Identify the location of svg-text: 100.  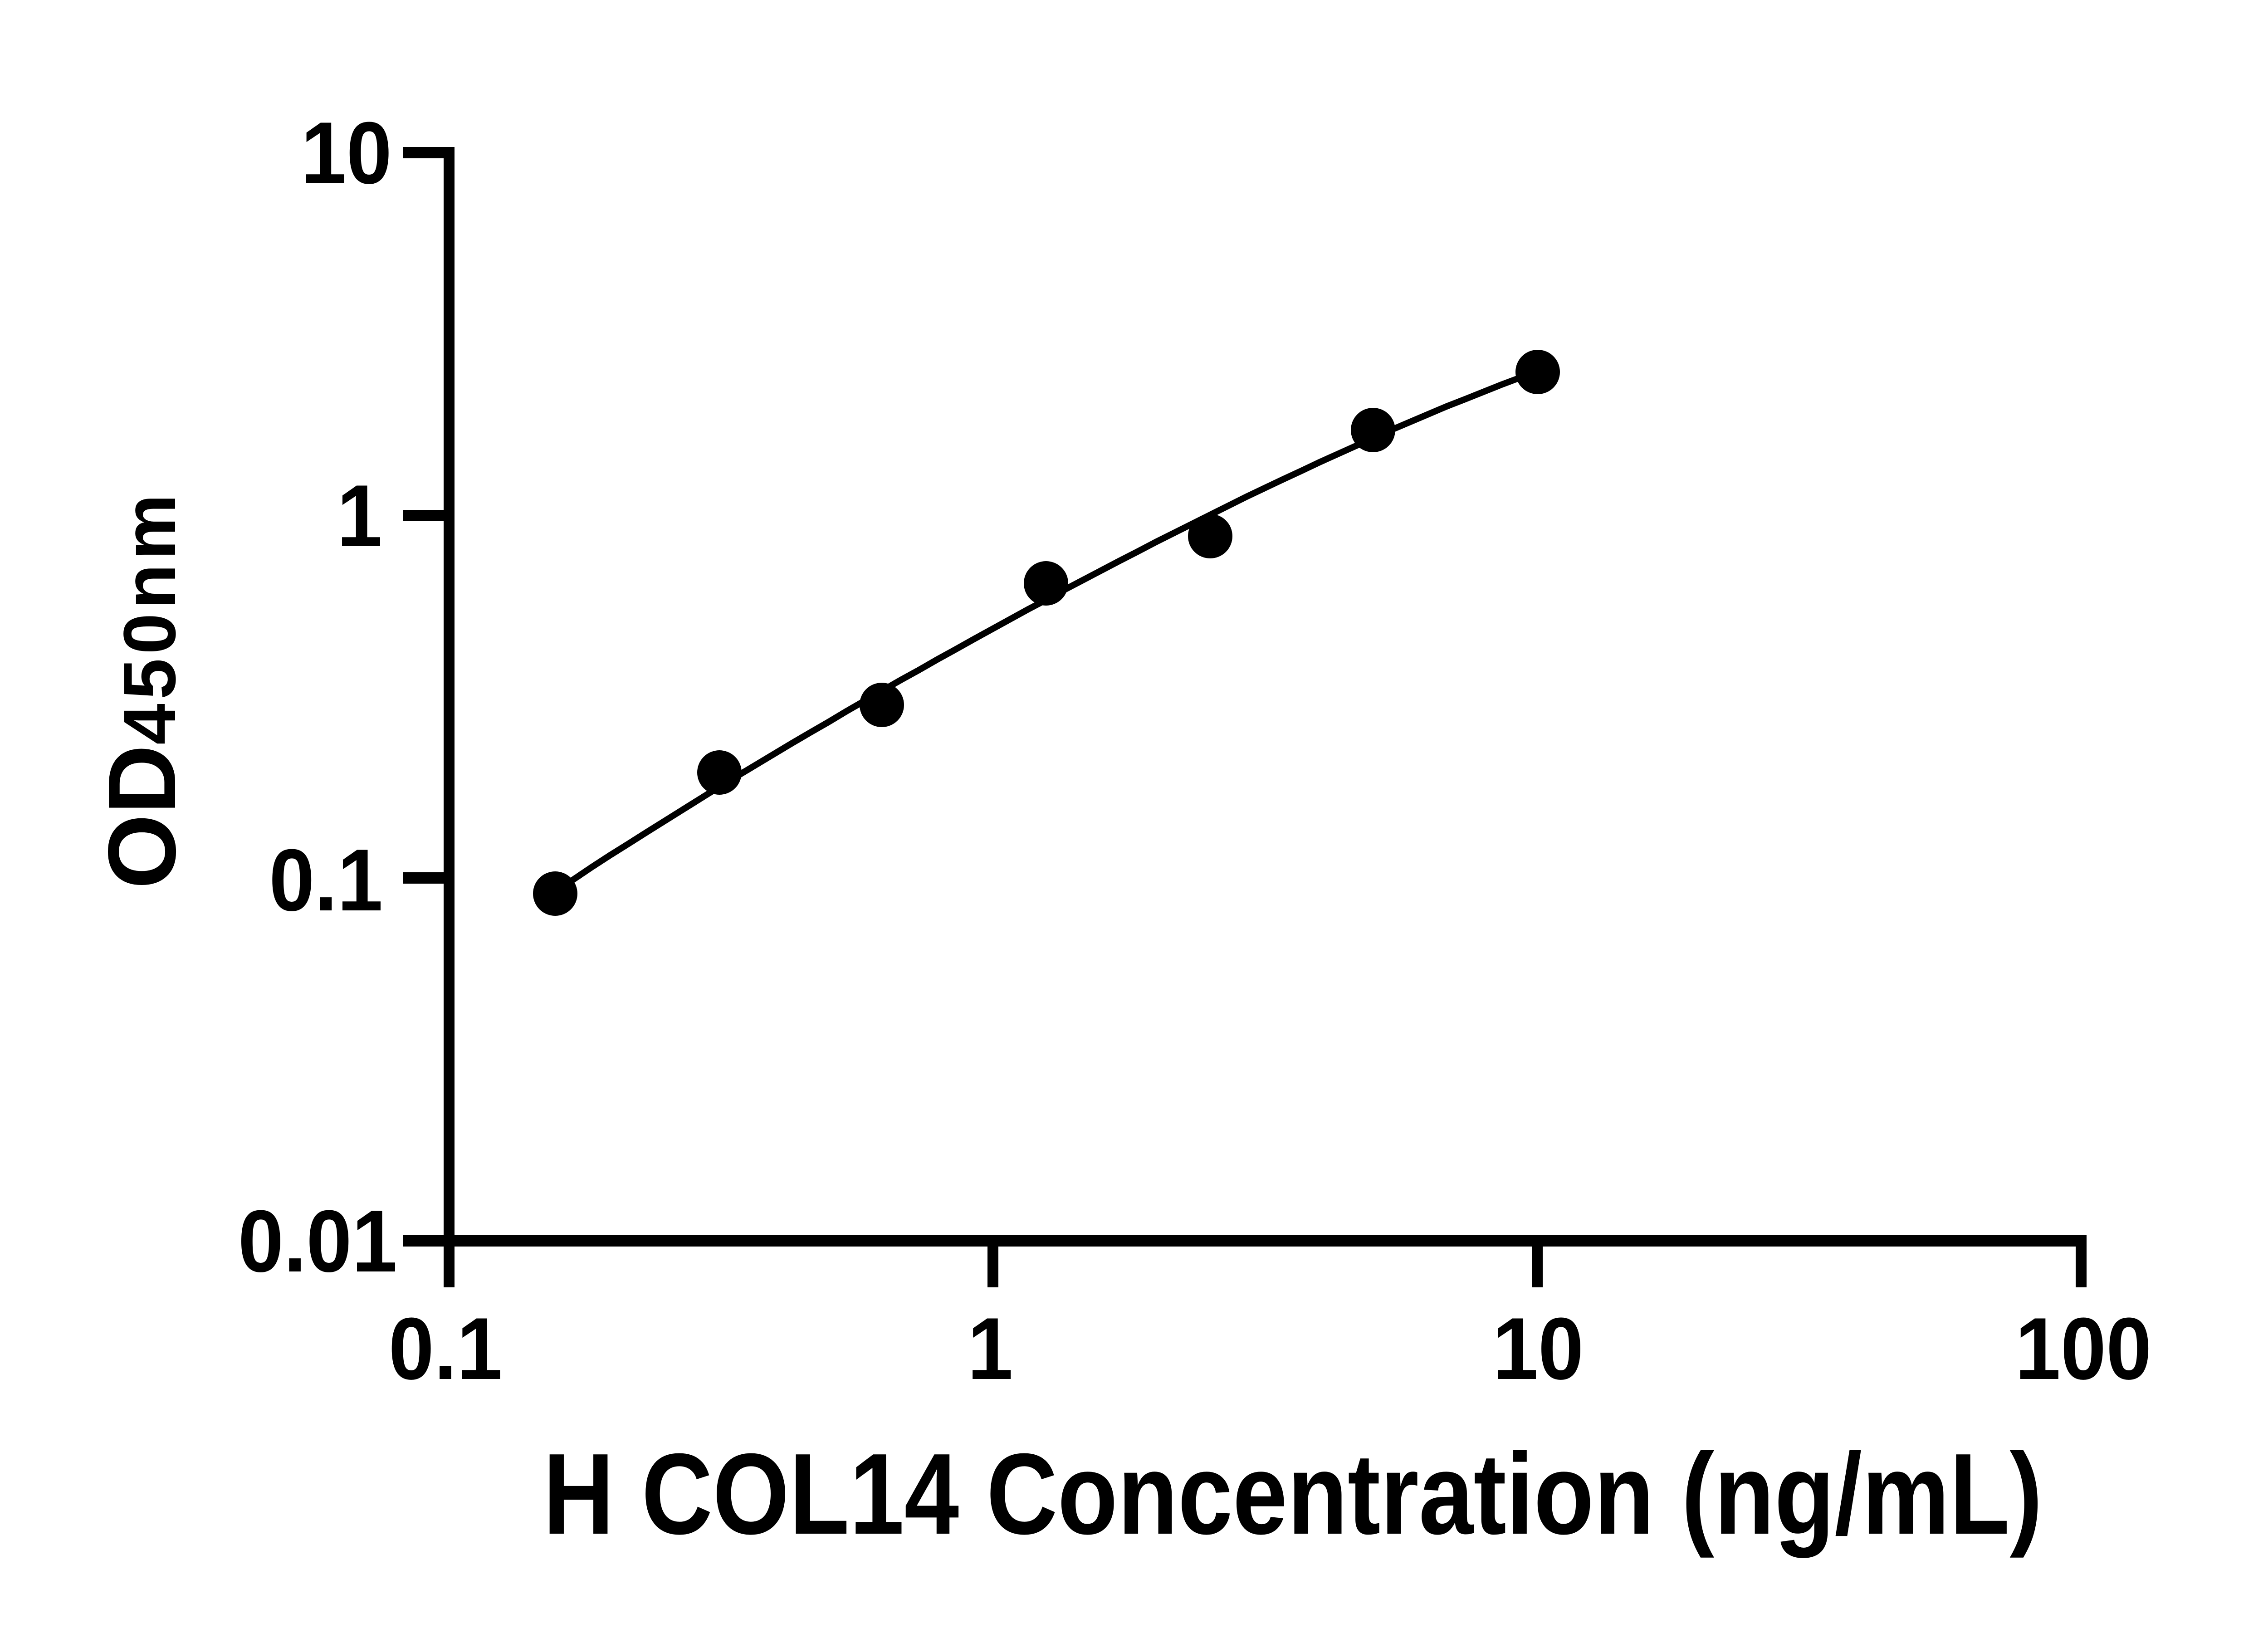
(2083, 1348).